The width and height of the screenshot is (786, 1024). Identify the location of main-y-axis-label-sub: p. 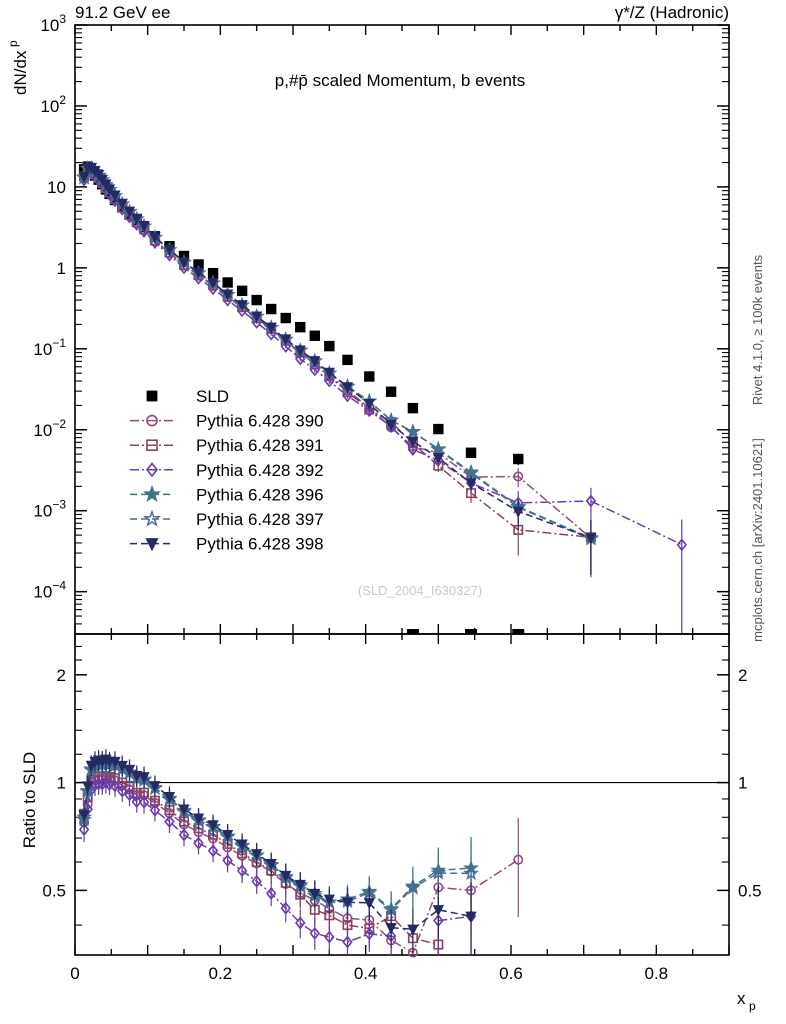
(13, 43).